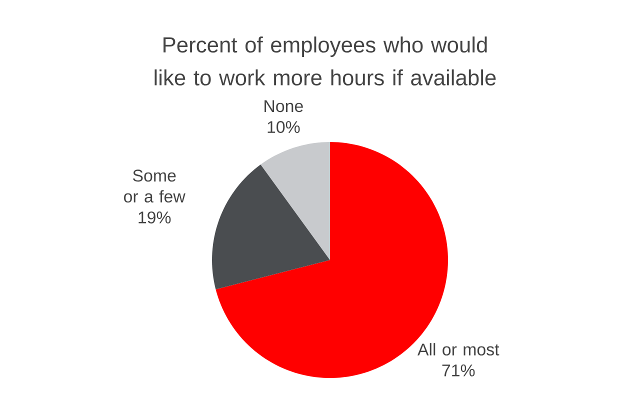 This screenshot has height=403, width=619. Describe the element at coordinates (458, 370) in the screenshot. I see `data-label: 71%` at that location.